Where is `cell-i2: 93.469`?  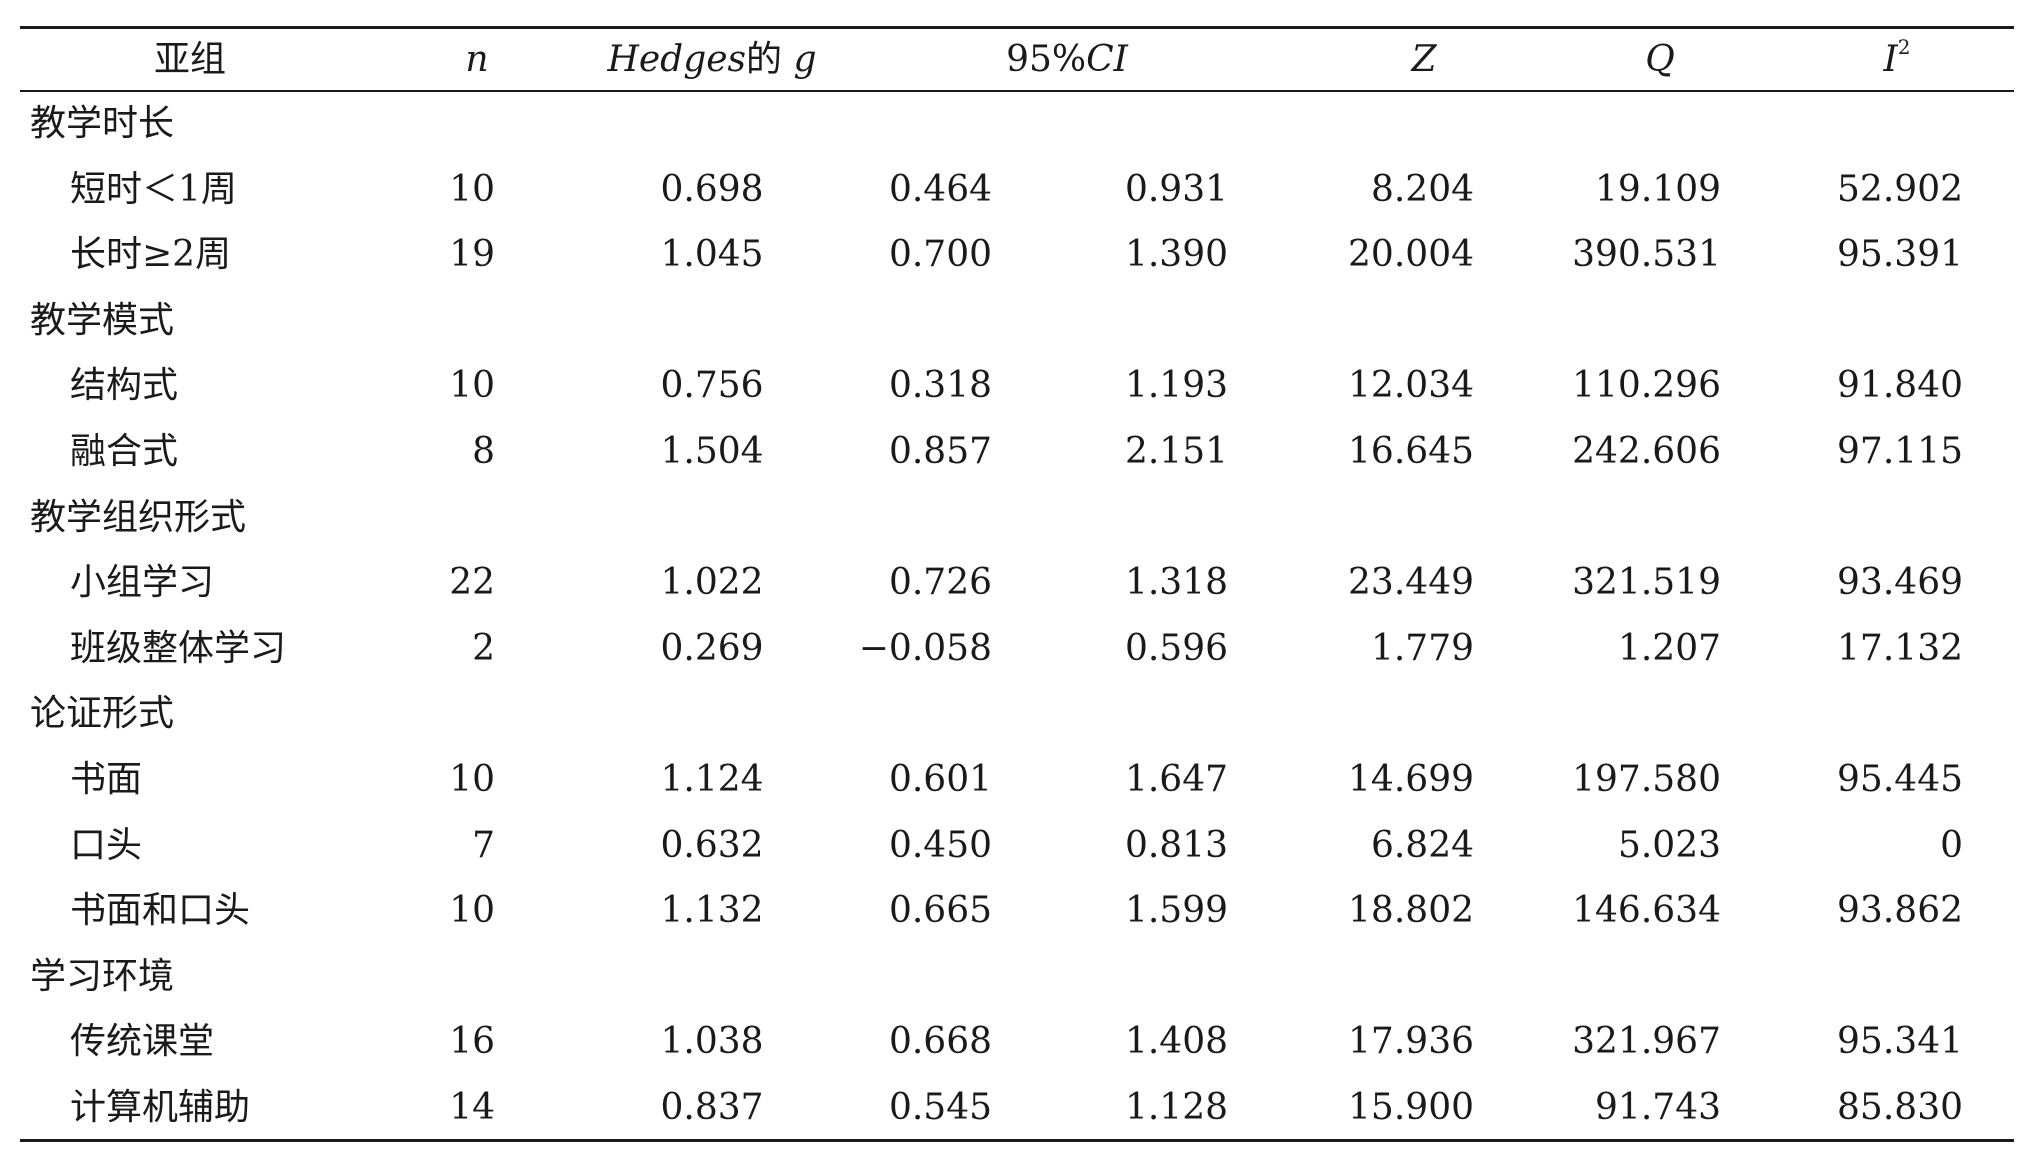 cell-i2: 93.469 is located at coordinates (1900, 583).